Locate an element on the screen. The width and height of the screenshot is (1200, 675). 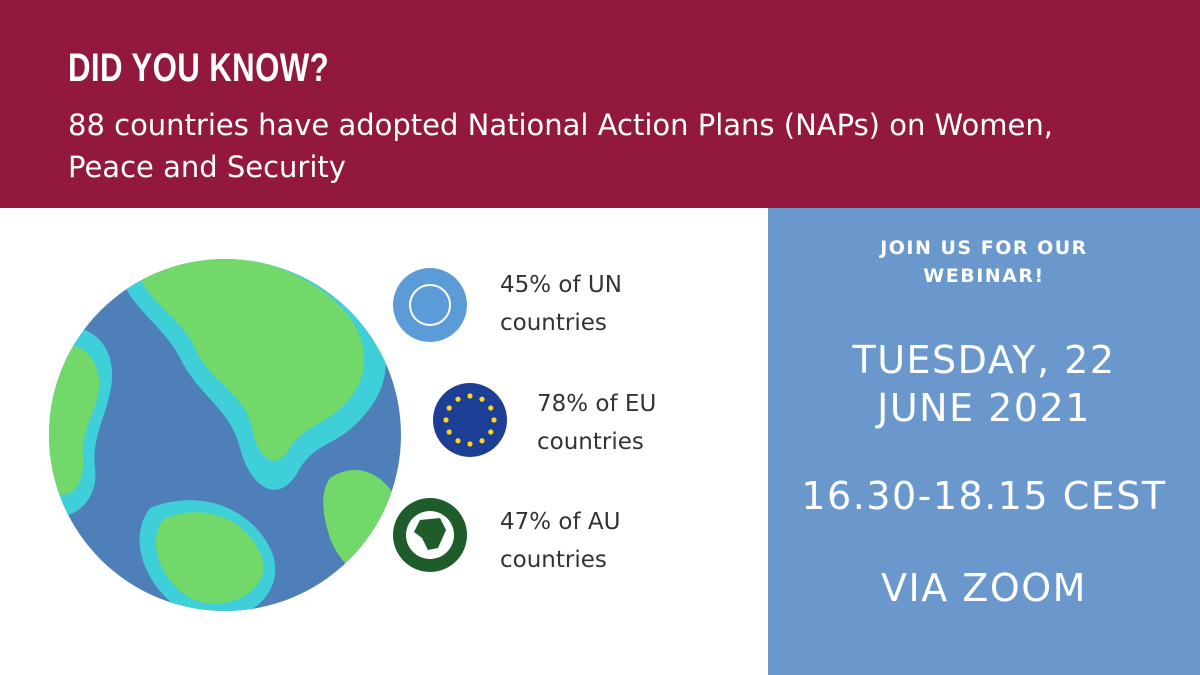
un-emblem-globe is located at coordinates (430, 305).